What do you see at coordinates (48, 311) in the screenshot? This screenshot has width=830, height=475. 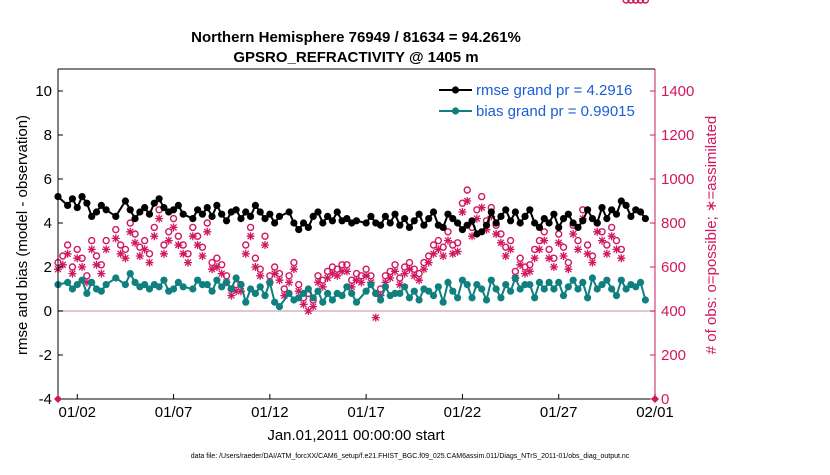 I see `y-tick-label-left: 0` at bounding box center [48, 311].